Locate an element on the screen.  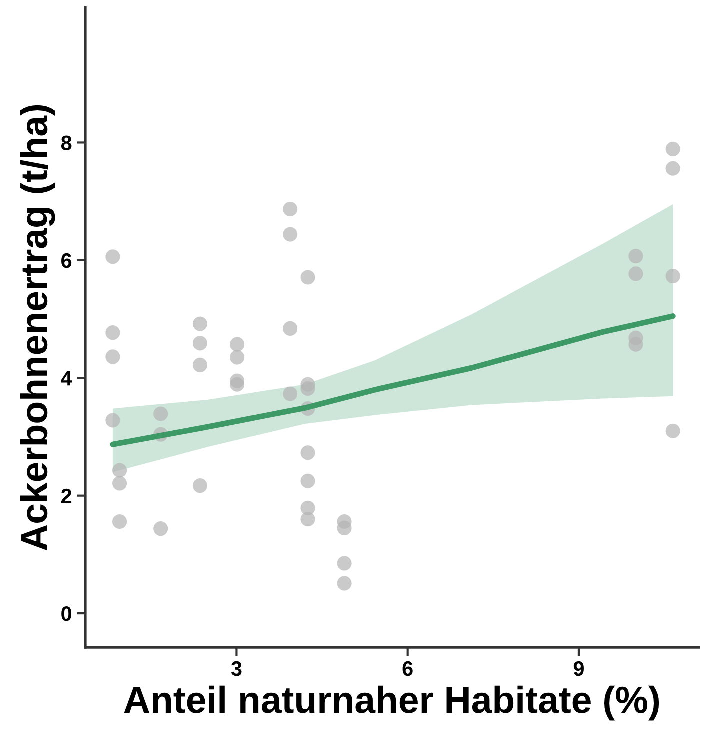
y-tick-label: 8 is located at coordinates (66, 143).